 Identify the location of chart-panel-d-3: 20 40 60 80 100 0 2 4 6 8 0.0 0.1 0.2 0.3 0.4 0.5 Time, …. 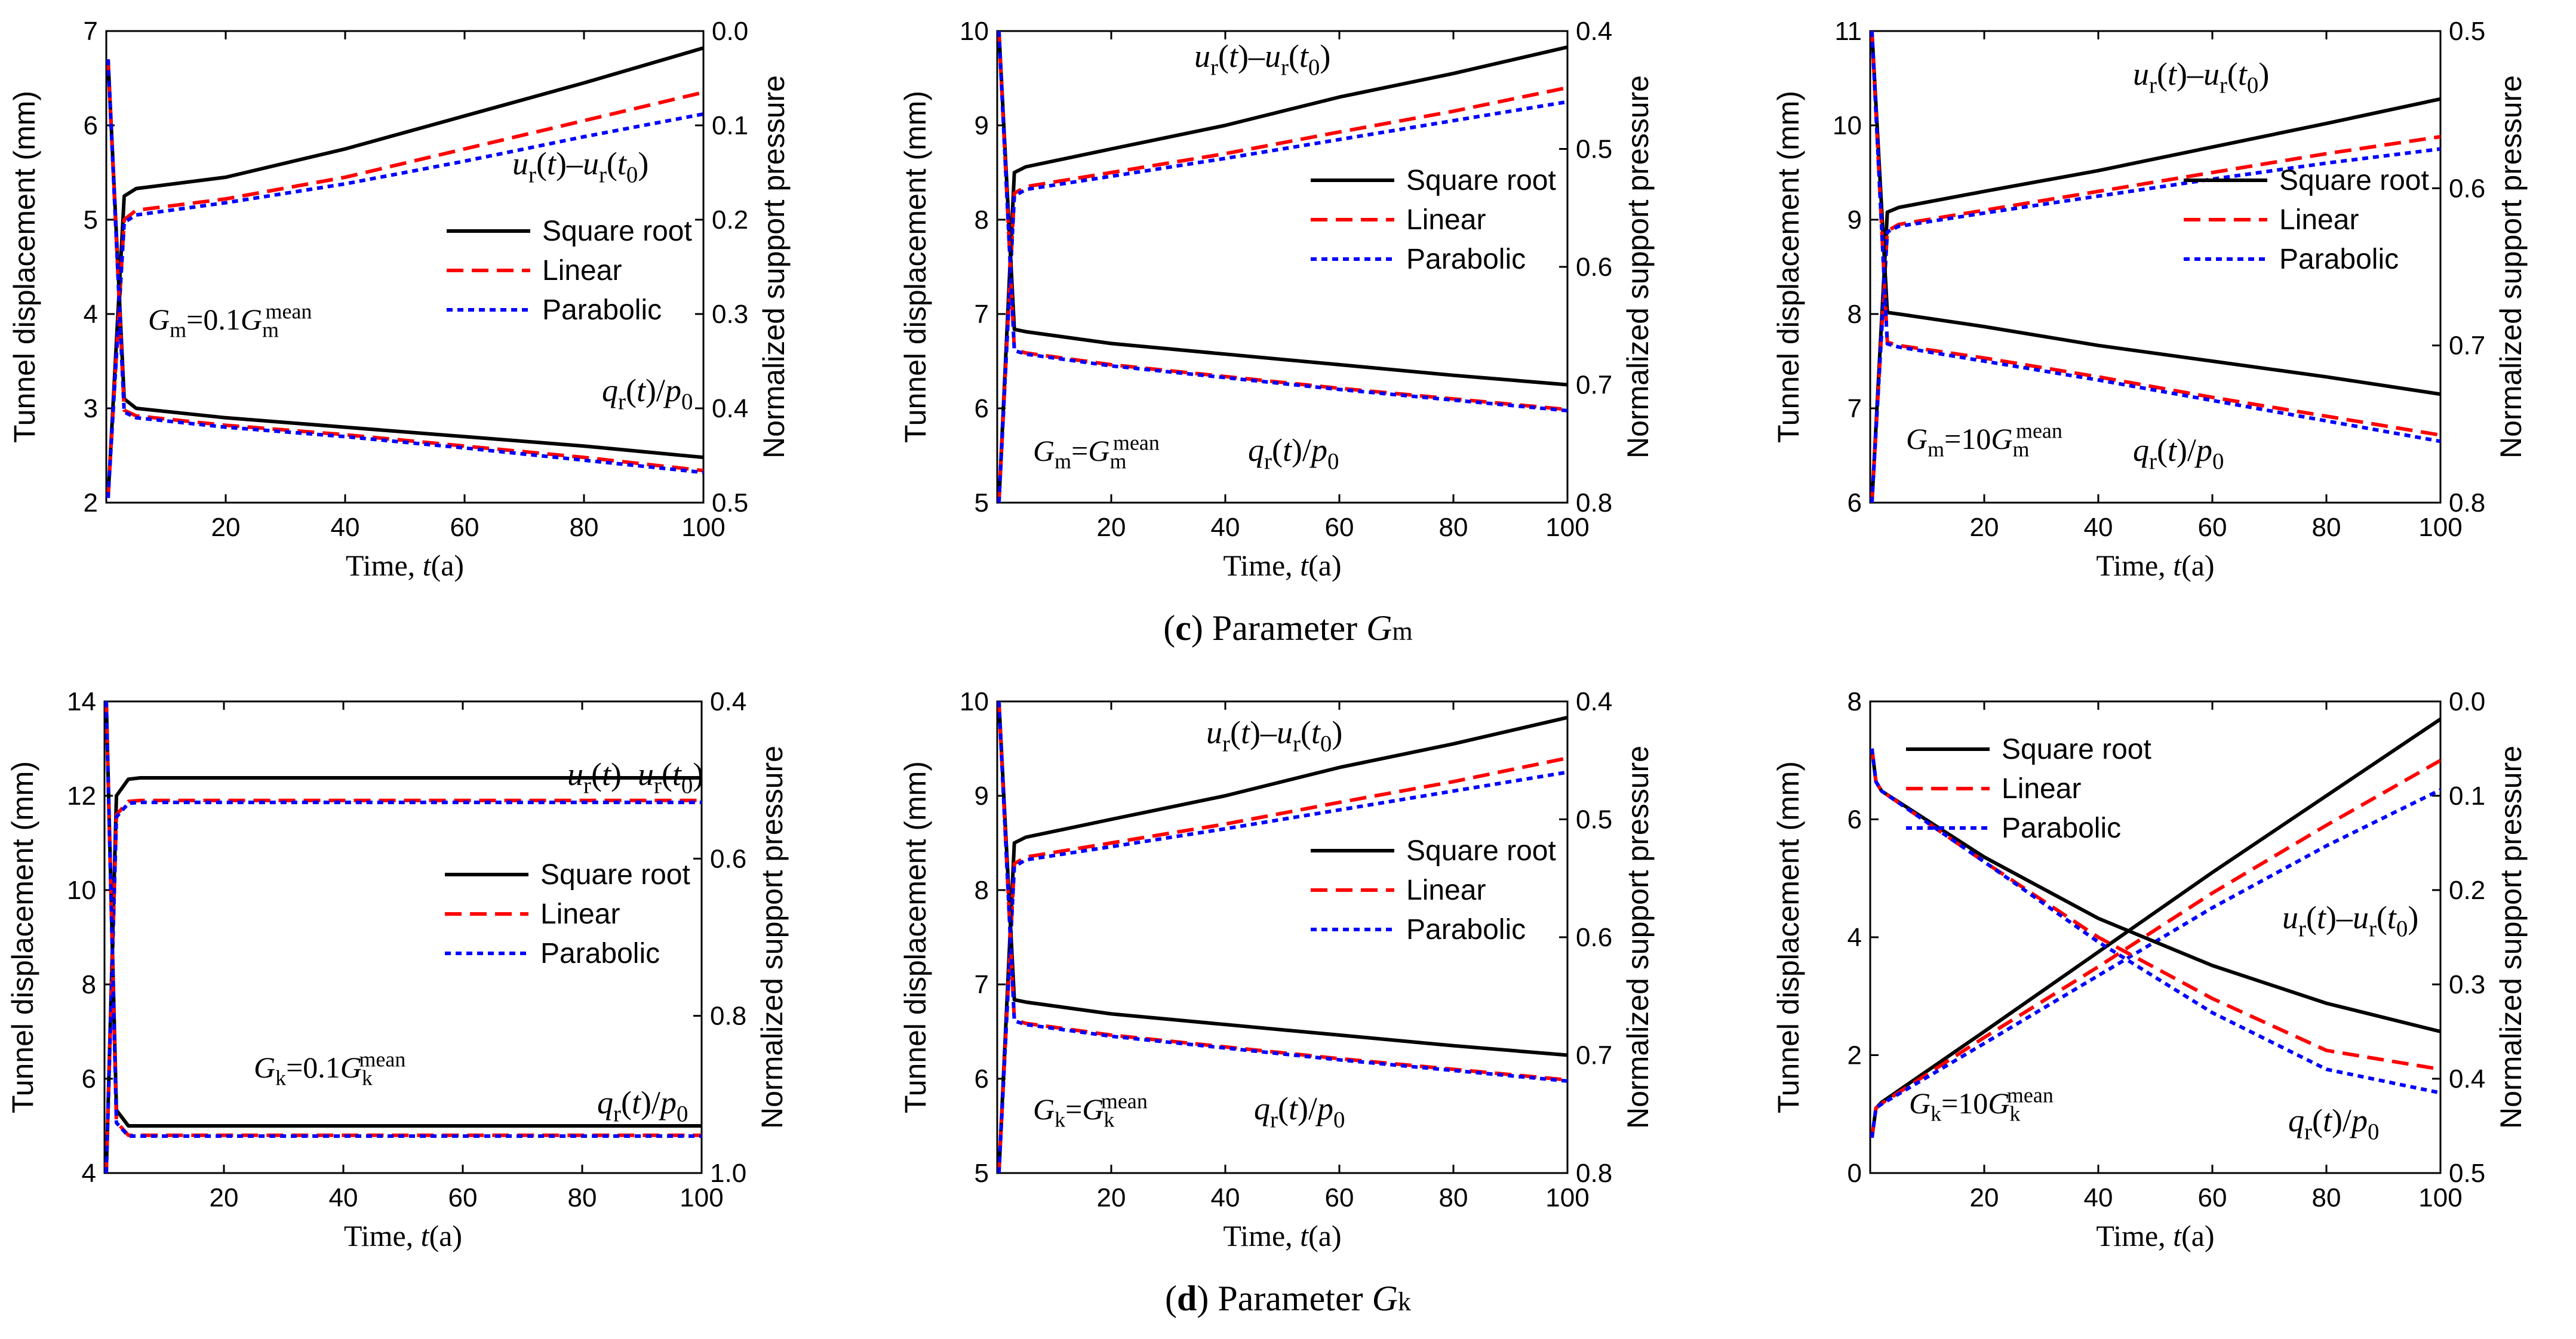
(2150, 969).